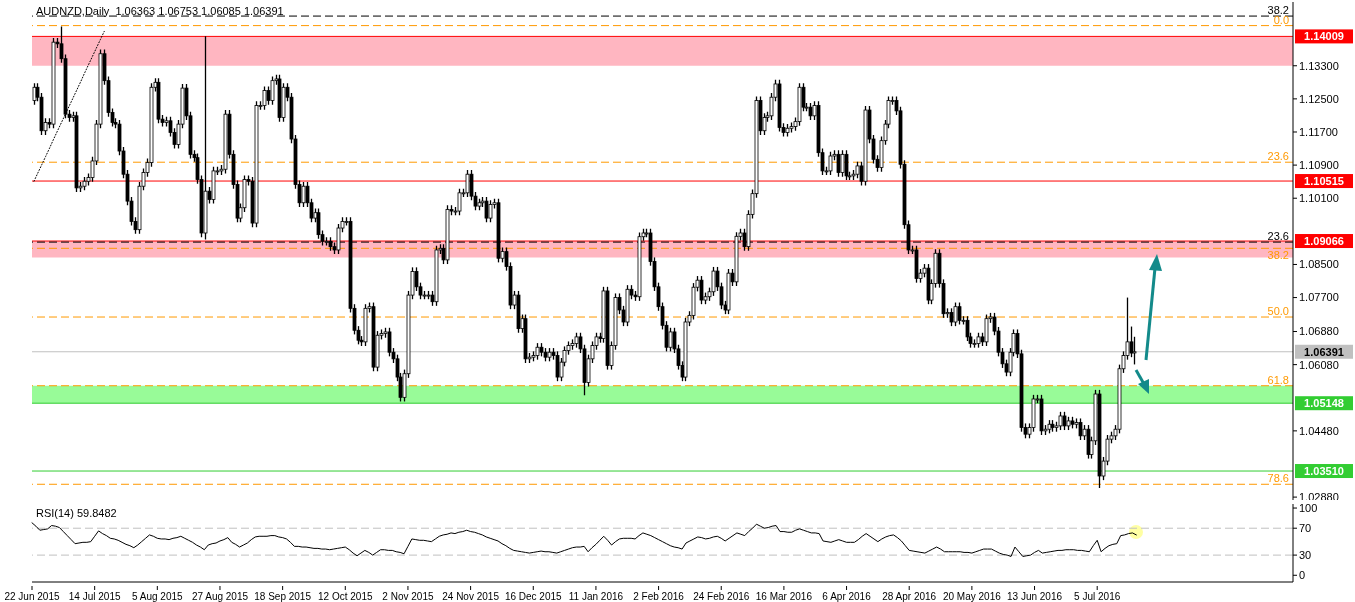 The width and height of the screenshot is (1355, 602). What do you see at coordinates (471, 596) in the screenshot?
I see `x-tick-label: 24 Nov 2015` at bounding box center [471, 596].